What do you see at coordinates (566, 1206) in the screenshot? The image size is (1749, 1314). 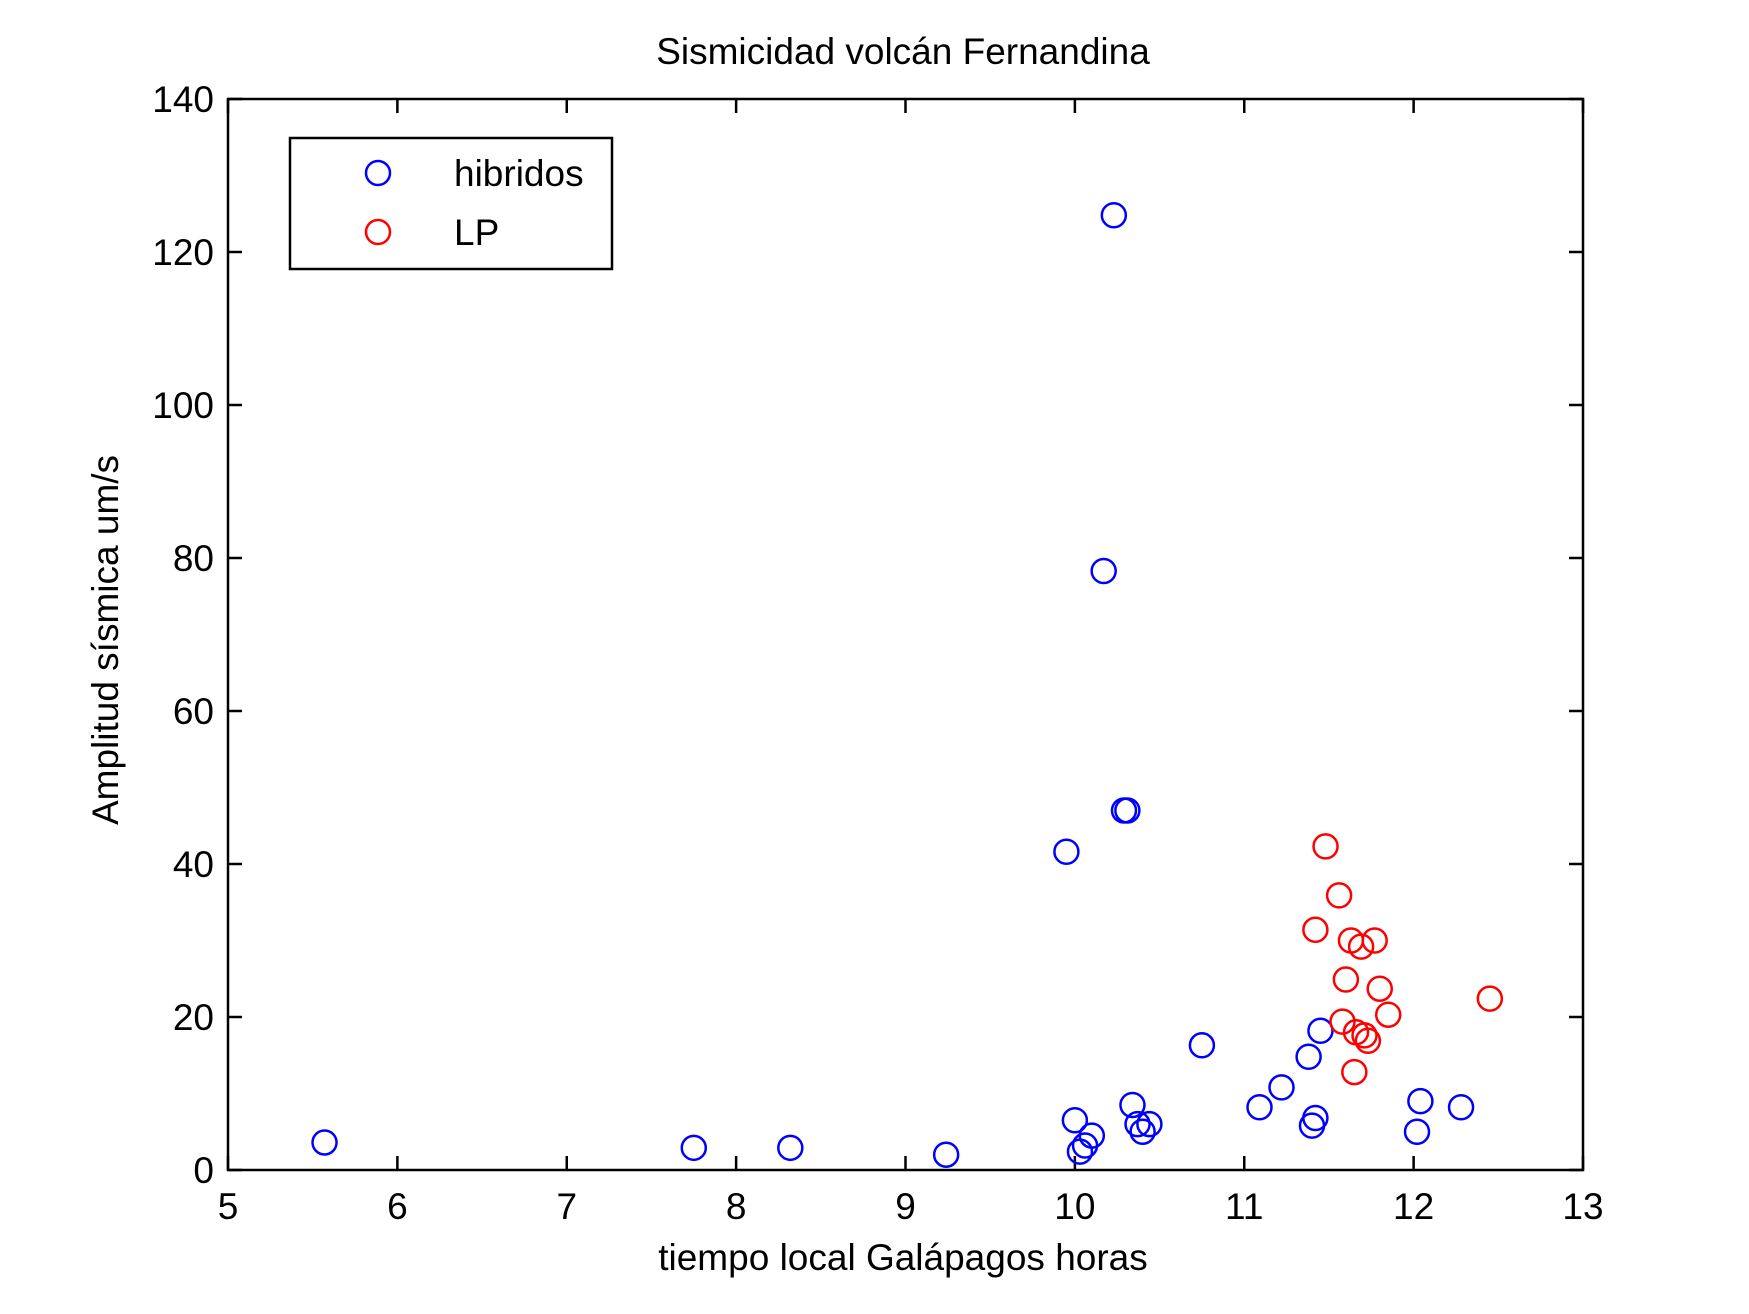 I see `x-tick-label: 7` at bounding box center [566, 1206].